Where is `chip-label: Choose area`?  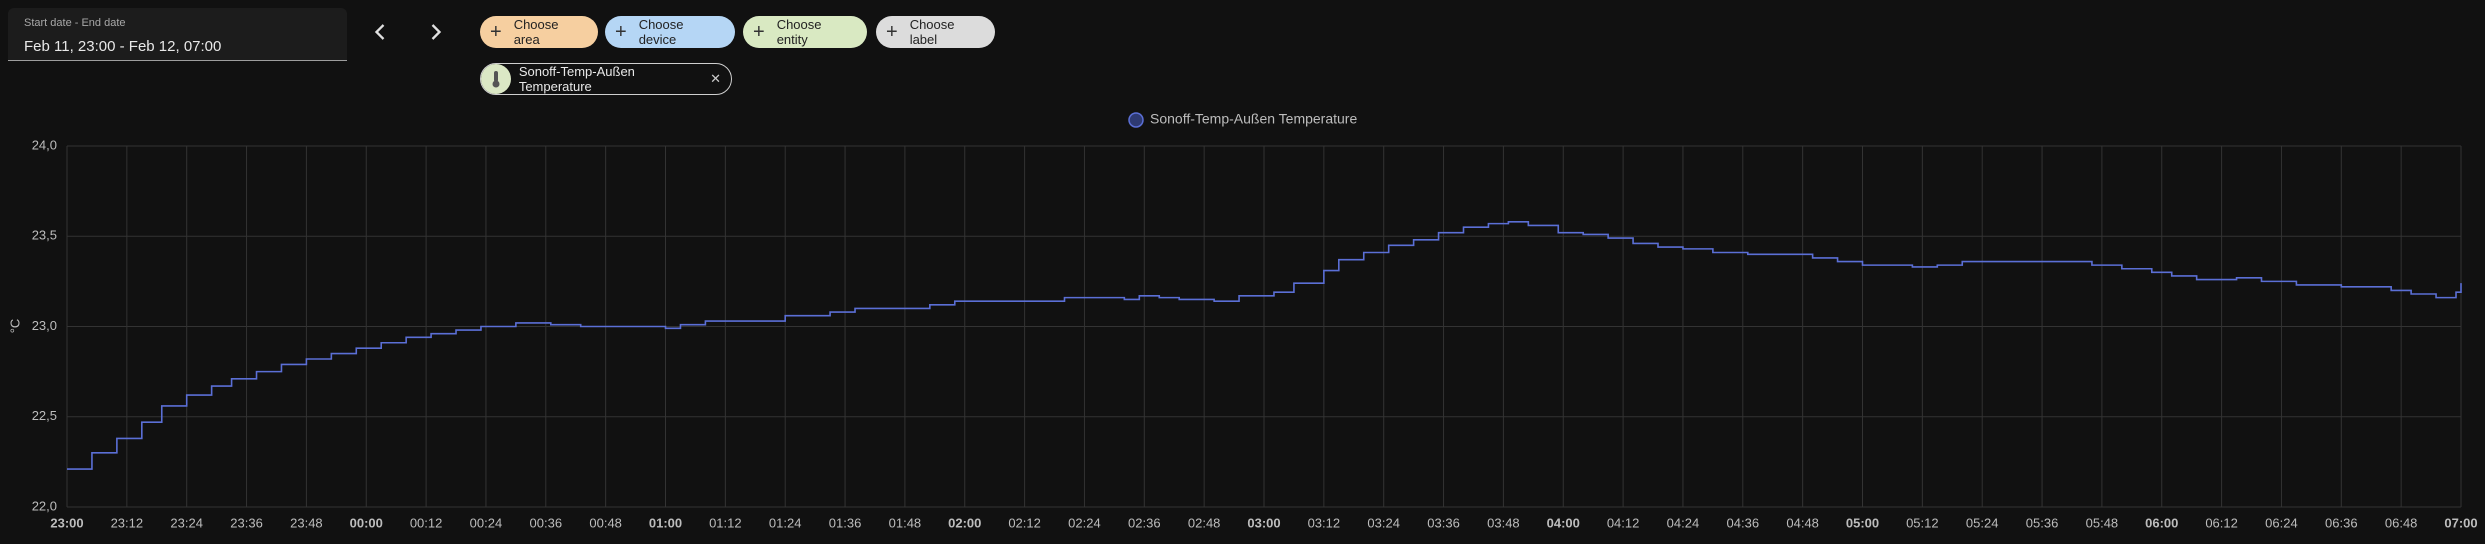 chip-label: Choose area is located at coordinates (536, 32).